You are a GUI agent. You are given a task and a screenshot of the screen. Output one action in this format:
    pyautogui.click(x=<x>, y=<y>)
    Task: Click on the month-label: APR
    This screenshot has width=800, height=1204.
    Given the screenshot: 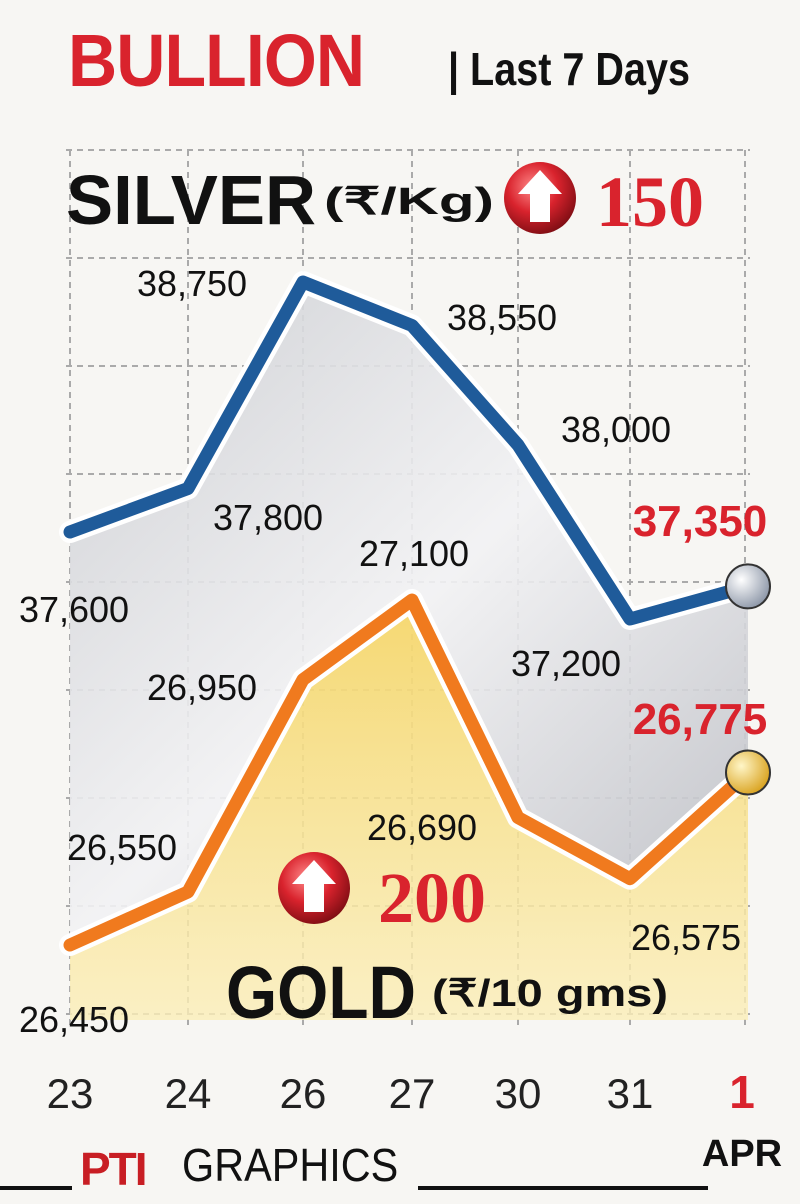 What is the action you would take?
    pyautogui.click(x=742, y=1154)
    